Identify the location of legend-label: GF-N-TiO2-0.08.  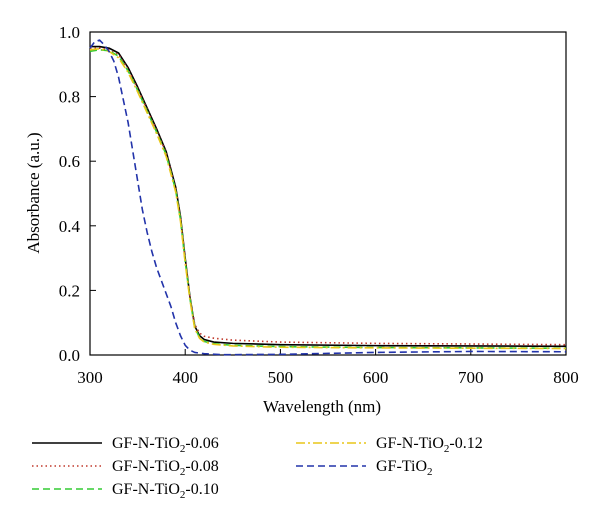
(165, 468).